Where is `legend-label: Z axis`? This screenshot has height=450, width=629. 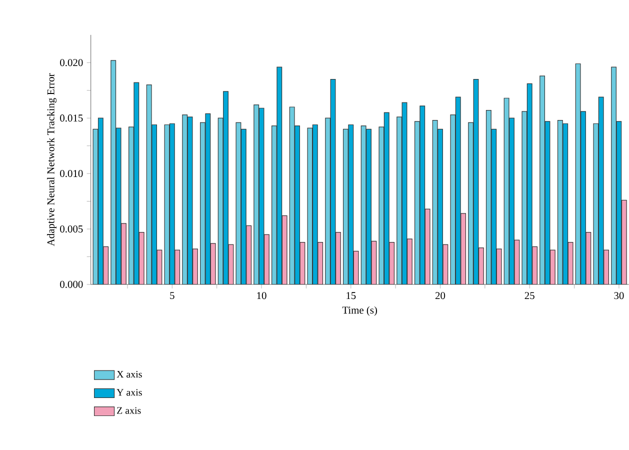
legend-label: Z axis is located at coordinates (129, 410).